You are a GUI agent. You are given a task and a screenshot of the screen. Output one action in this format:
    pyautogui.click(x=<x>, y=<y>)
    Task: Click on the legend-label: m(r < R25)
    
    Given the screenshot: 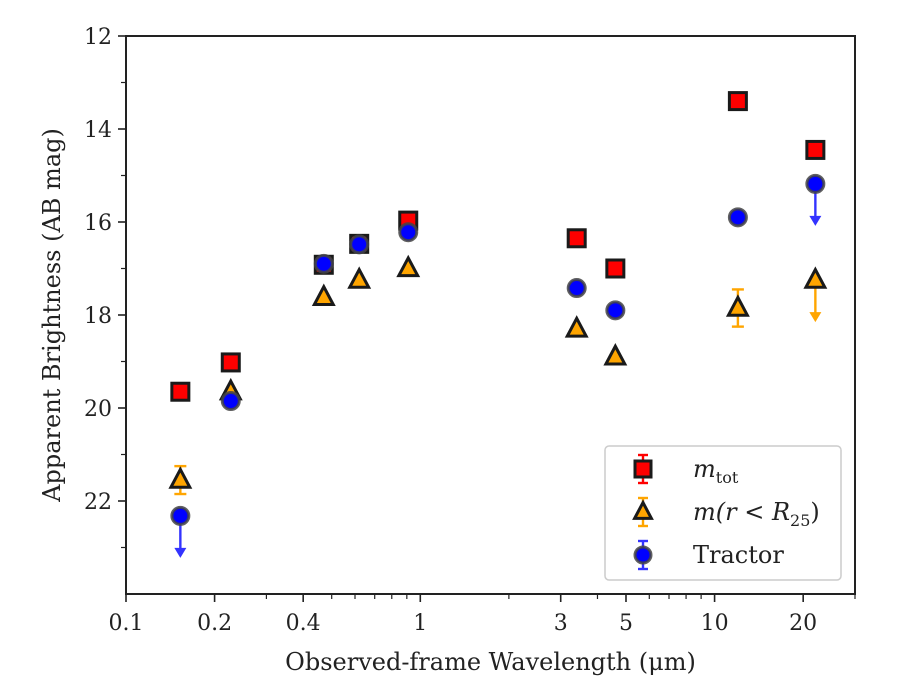 What is the action you would take?
    pyautogui.click(x=756, y=514)
    